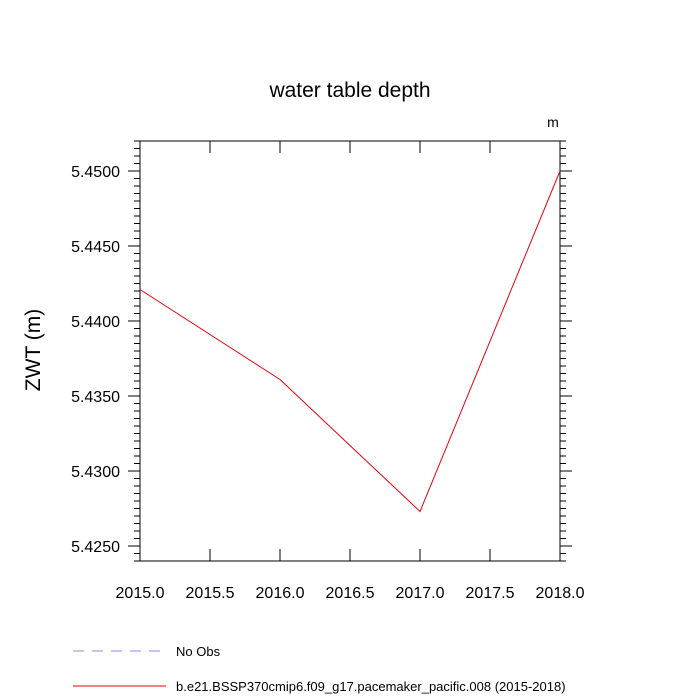  Describe the element at coordinates (95, 472) in the screenshot. I see `y-tick-label: 5.4300` at that location.